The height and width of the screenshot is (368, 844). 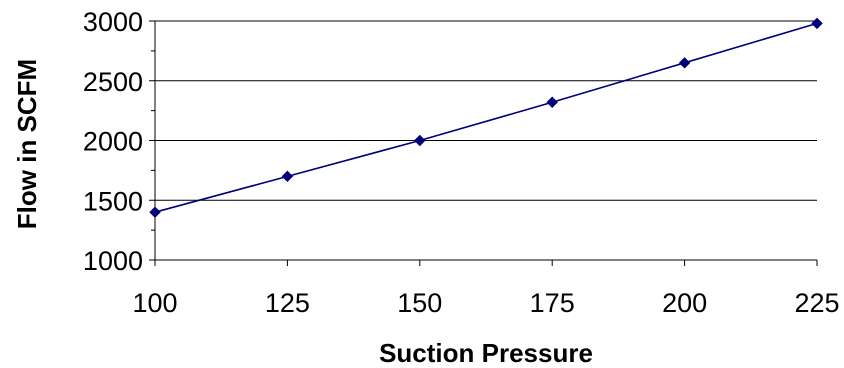 I want to click on x-tick-label: 100, so click(x=154, y=303).